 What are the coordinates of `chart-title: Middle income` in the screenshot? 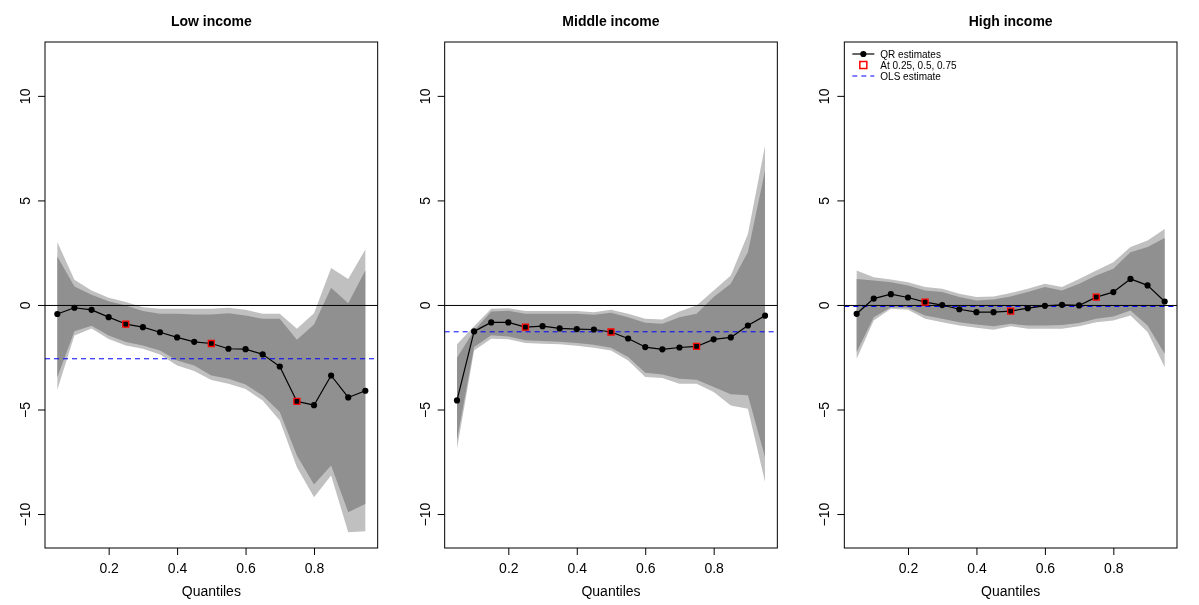 It's located at (611, 21).